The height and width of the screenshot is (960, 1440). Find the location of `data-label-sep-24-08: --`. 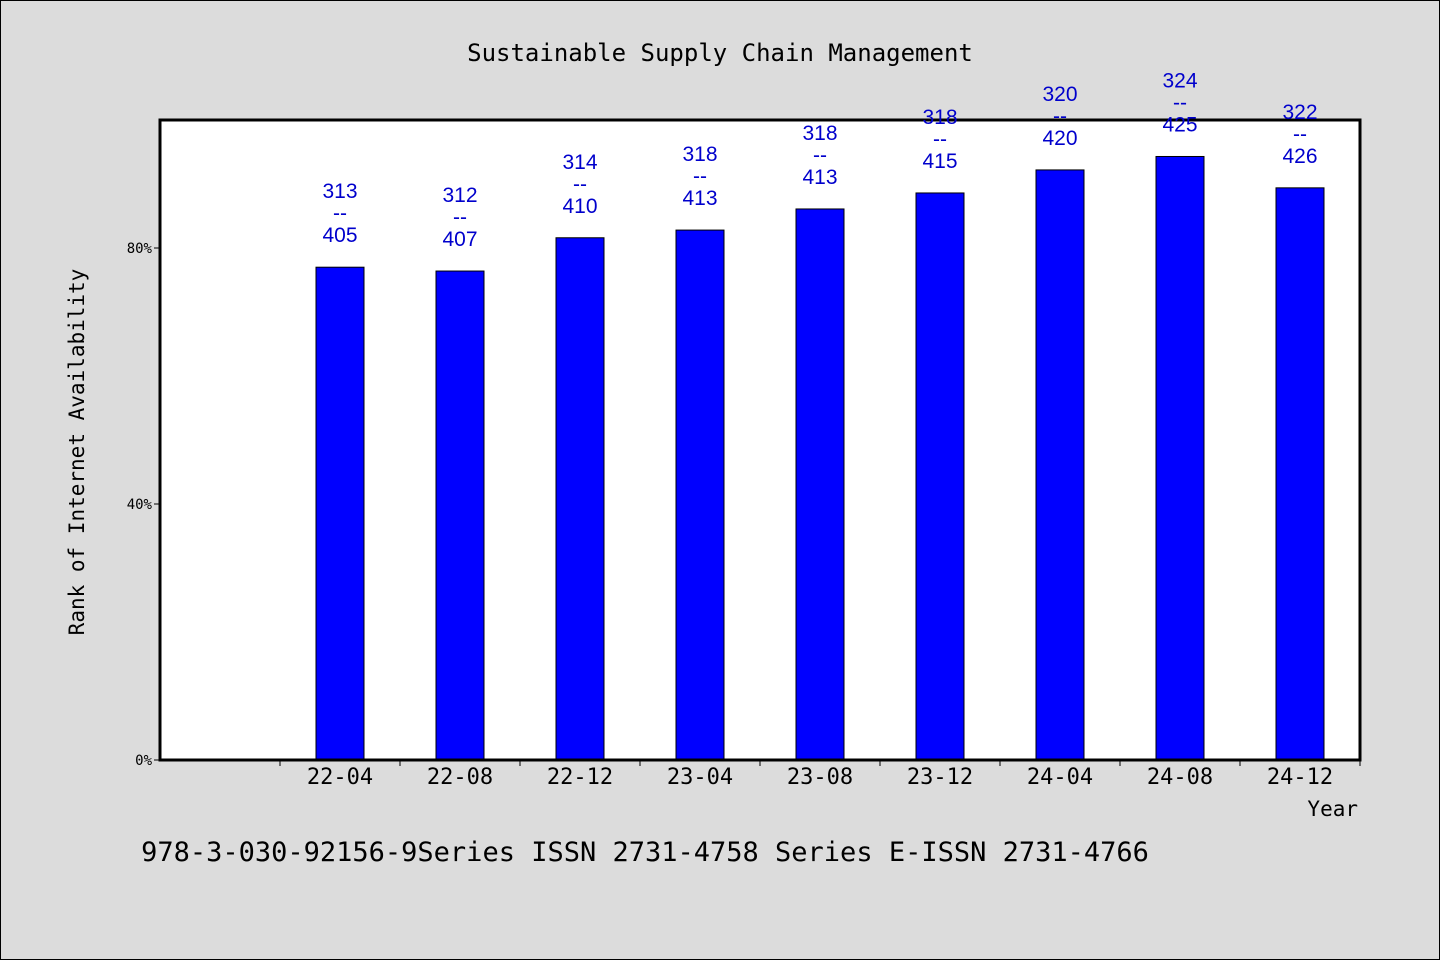

data-label-sep-24-08: -- is located at coordinates (1180, 102).